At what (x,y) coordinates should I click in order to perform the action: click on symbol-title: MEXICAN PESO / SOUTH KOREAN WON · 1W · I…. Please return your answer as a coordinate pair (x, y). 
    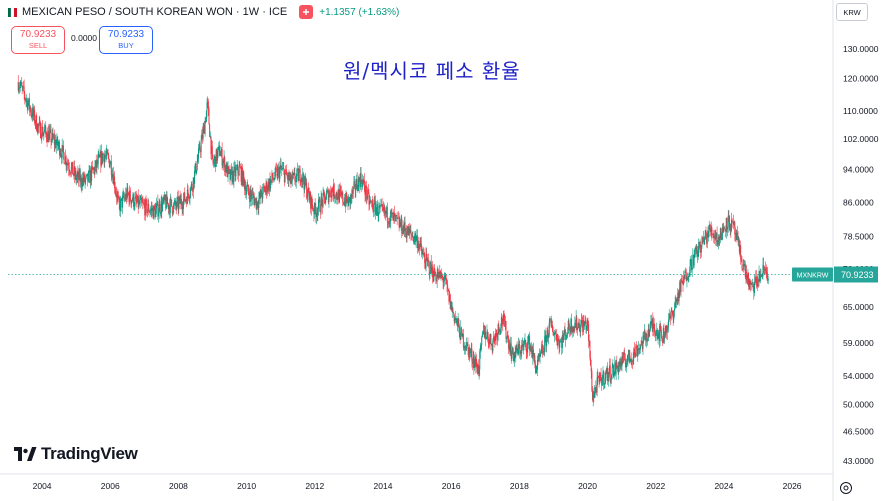
    Looking at the image, I should click on (155, 12).